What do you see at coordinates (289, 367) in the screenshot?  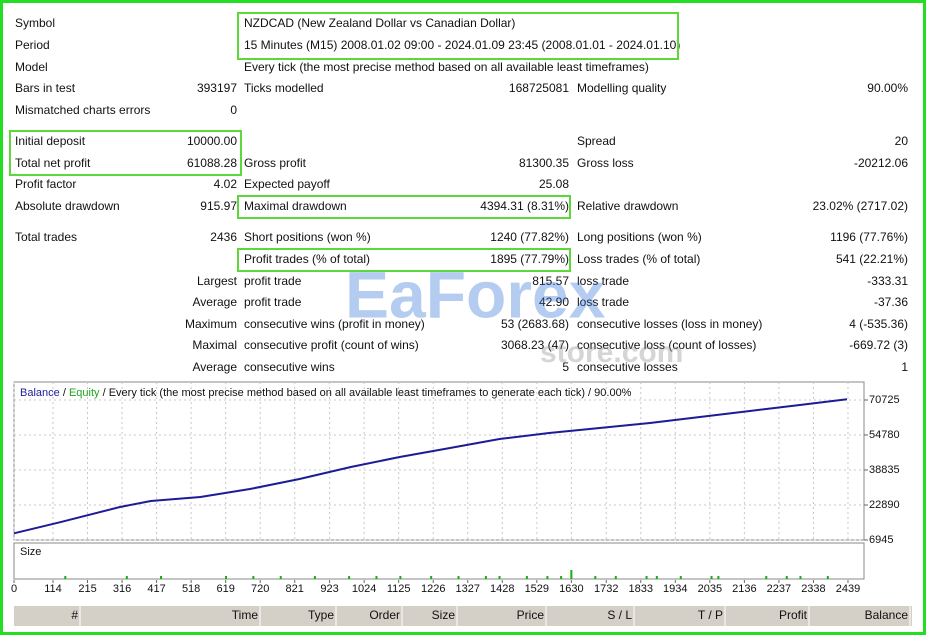 I see `stat-label: consecutive wins` at bounding box center [289, 367].